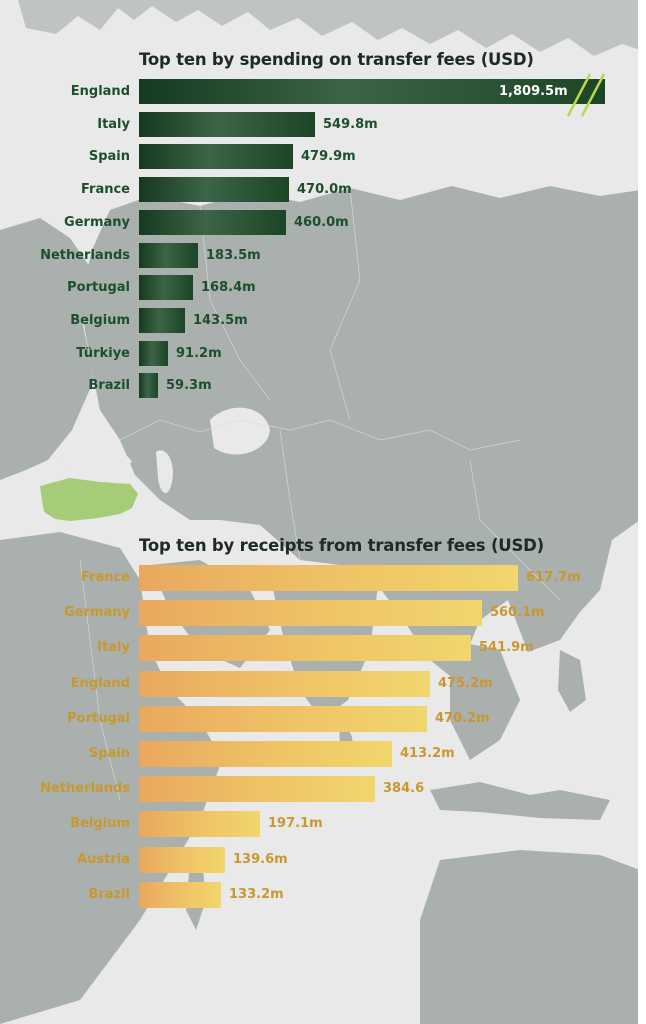 Image resolution: width=646 pixels, height=1024 pixels. What do you see at coordinates (517, 612) in the screenshot?
I see `receipts-value-label: 560.1m` at bounding box center [517, 612].